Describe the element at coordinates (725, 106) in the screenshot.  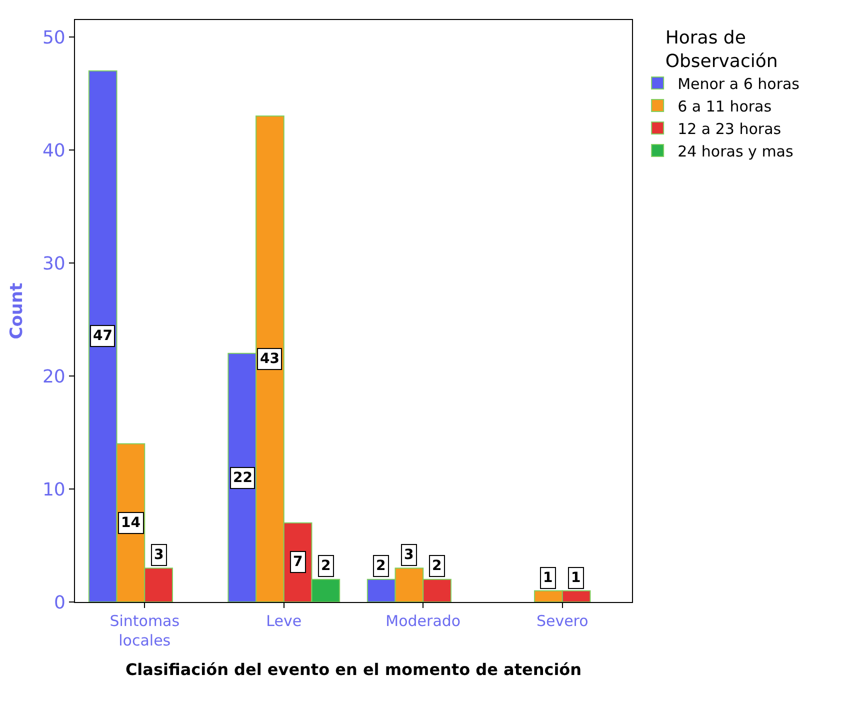
I see `legend-label: 6 a 11 horas` at that location.